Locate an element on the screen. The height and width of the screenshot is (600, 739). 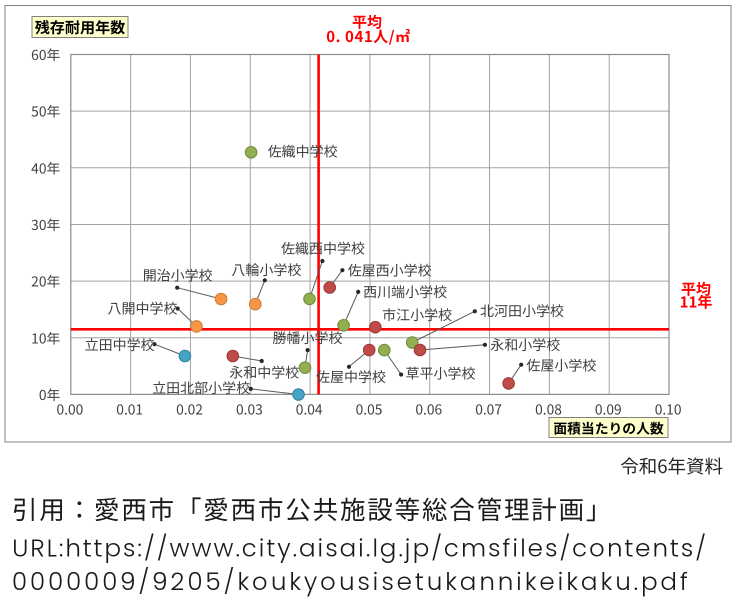
svg-text: 0.09 is located at coordinates (608, 408).